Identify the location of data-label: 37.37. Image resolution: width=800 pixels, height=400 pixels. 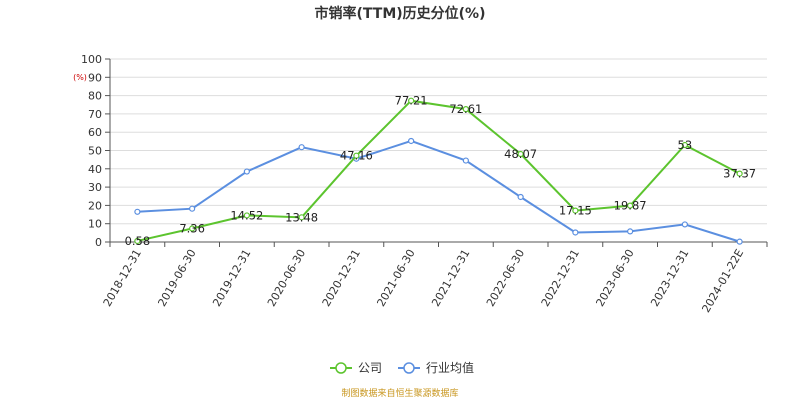
(739, 174).